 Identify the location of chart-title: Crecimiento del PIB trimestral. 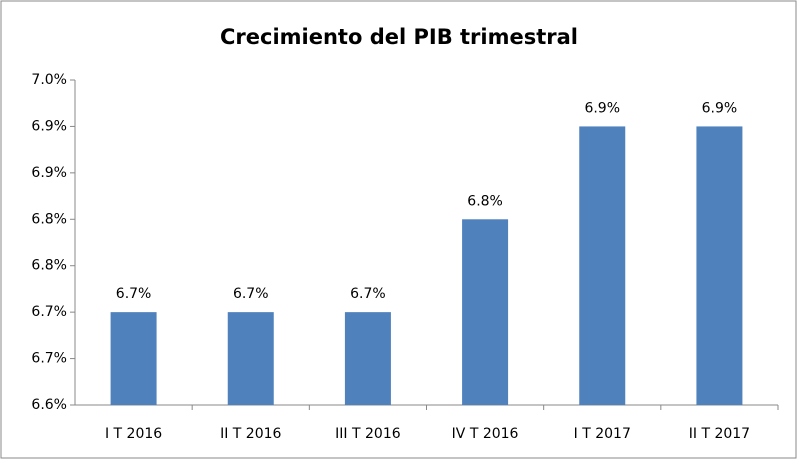
(399, 37).